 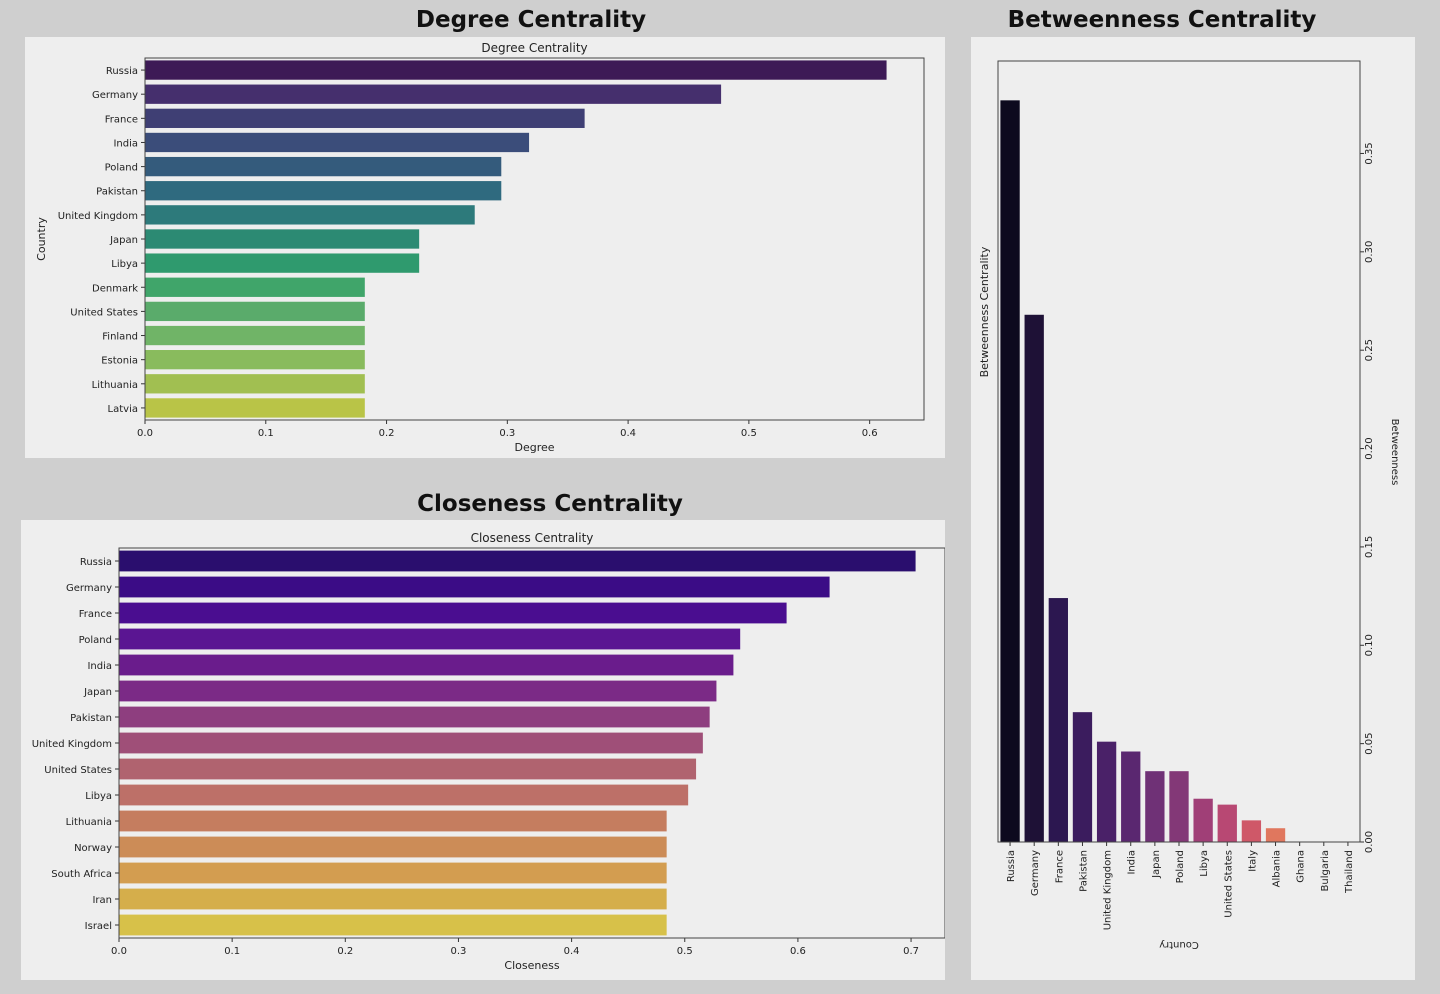 I want to click on bar-denmark, so click(x=255, y=287).